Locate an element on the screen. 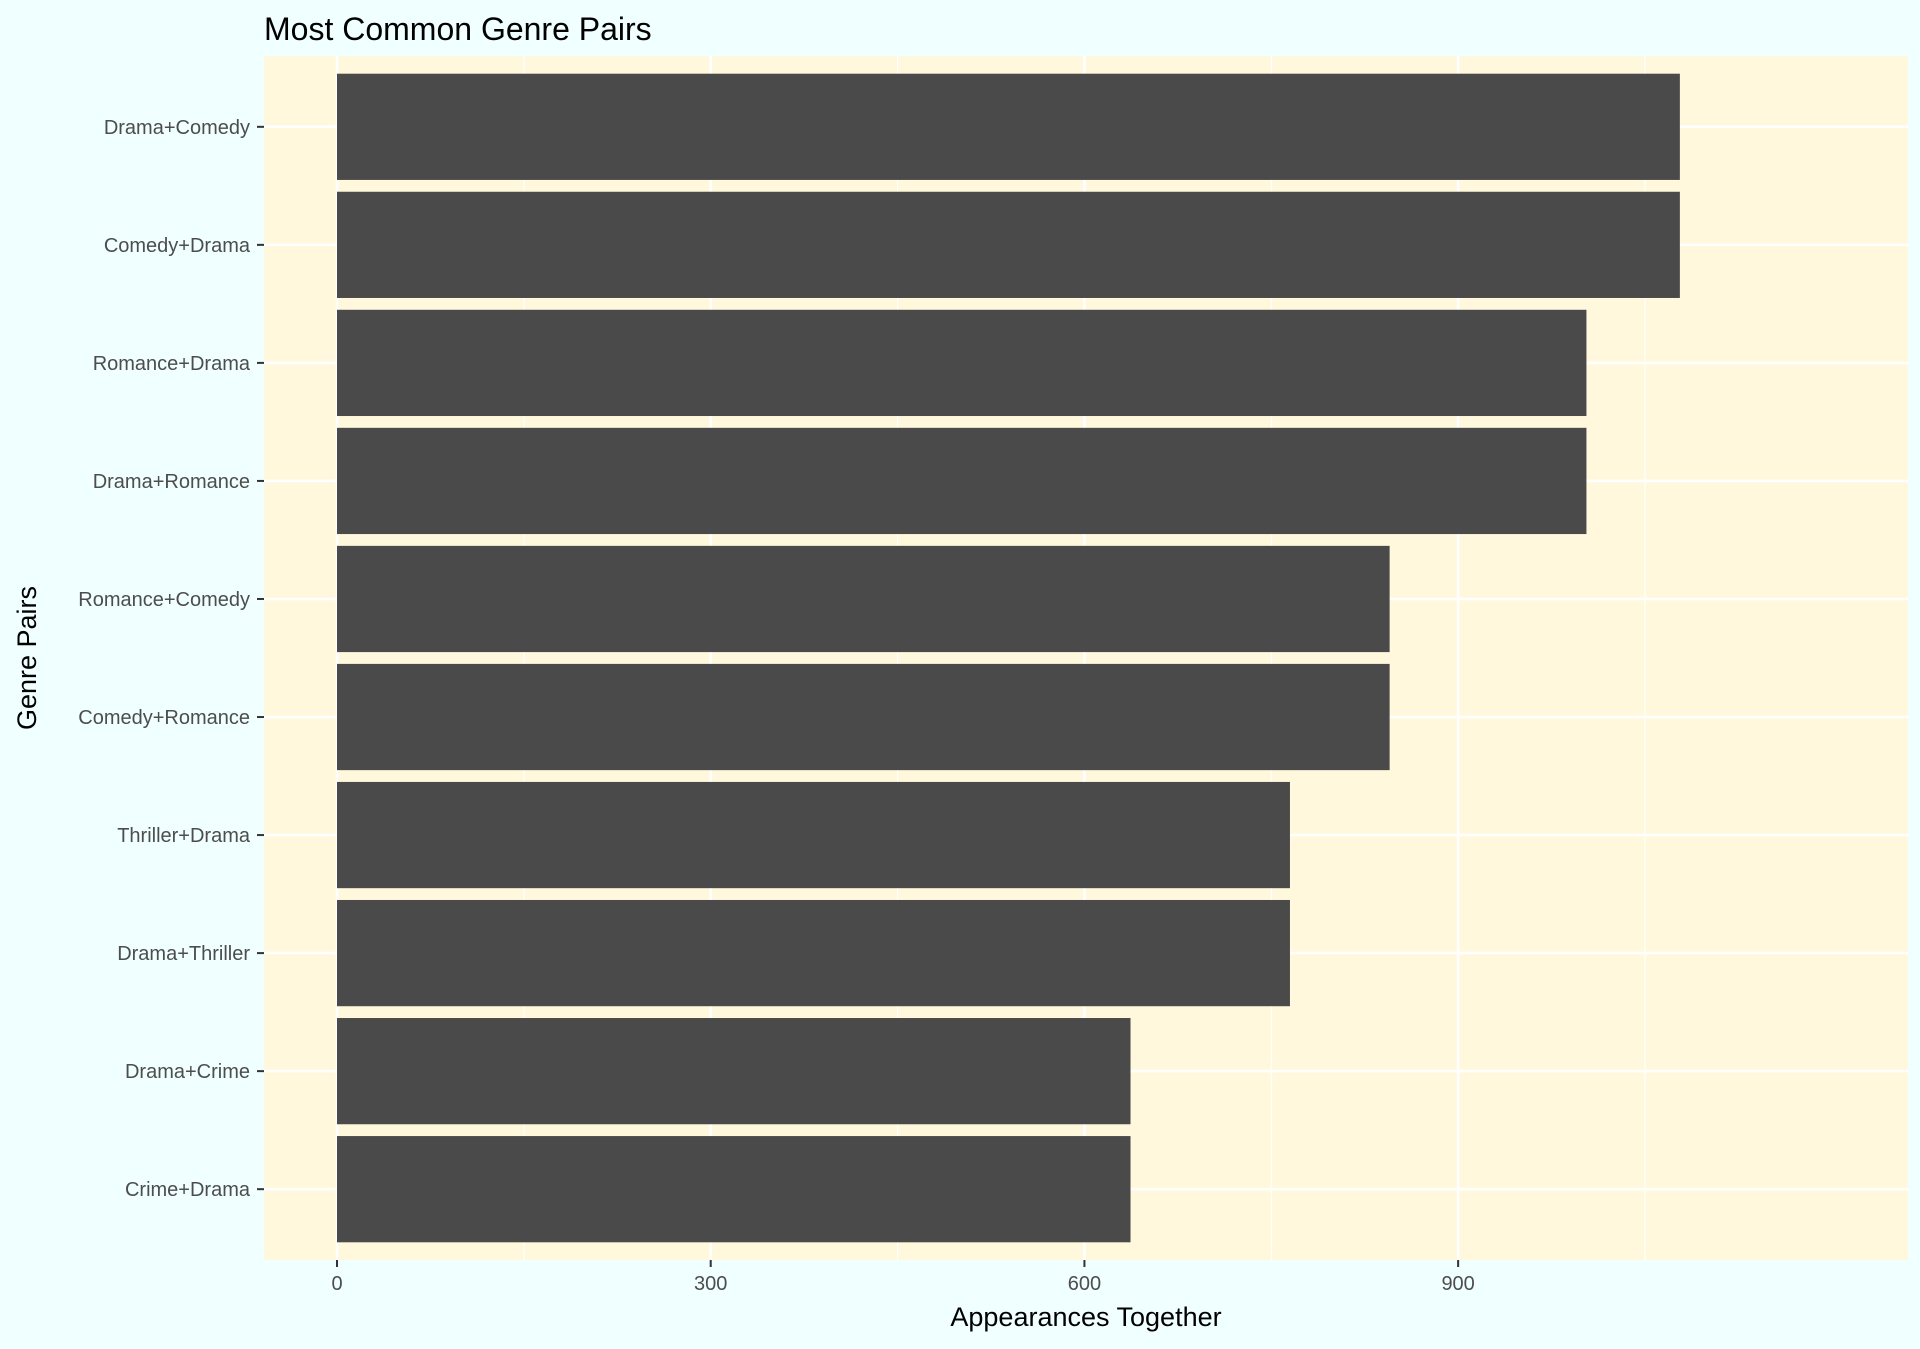  x-tick-label: 300 is located at coordinates (710, 1284).